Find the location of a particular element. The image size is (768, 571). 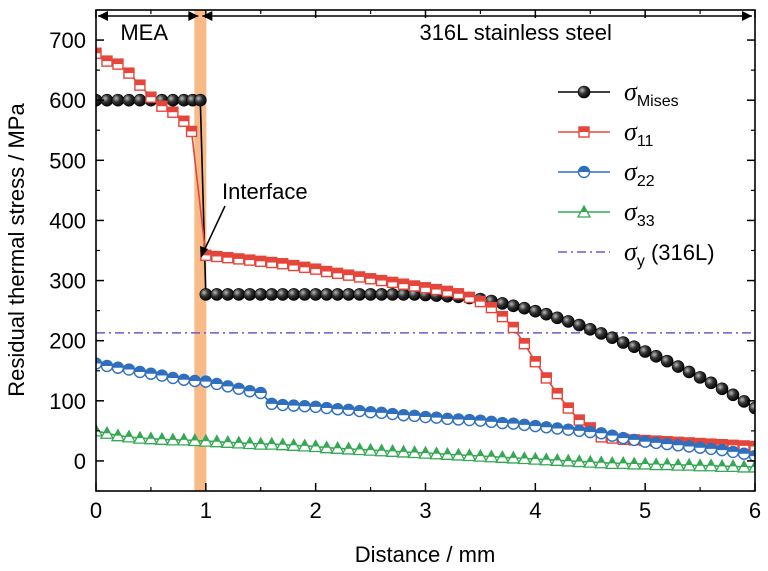

legend-label: σMises is located at coordinates (651, 93).